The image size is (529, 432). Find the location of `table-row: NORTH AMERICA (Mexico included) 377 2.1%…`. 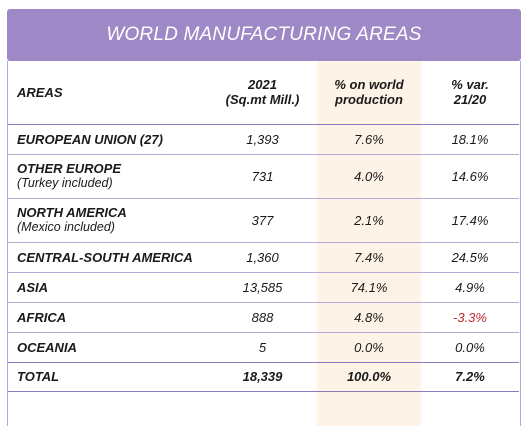

table-row: NORTH AMERICA (Mexico included) 377 2.1%… is located at coordinates (263, 220).